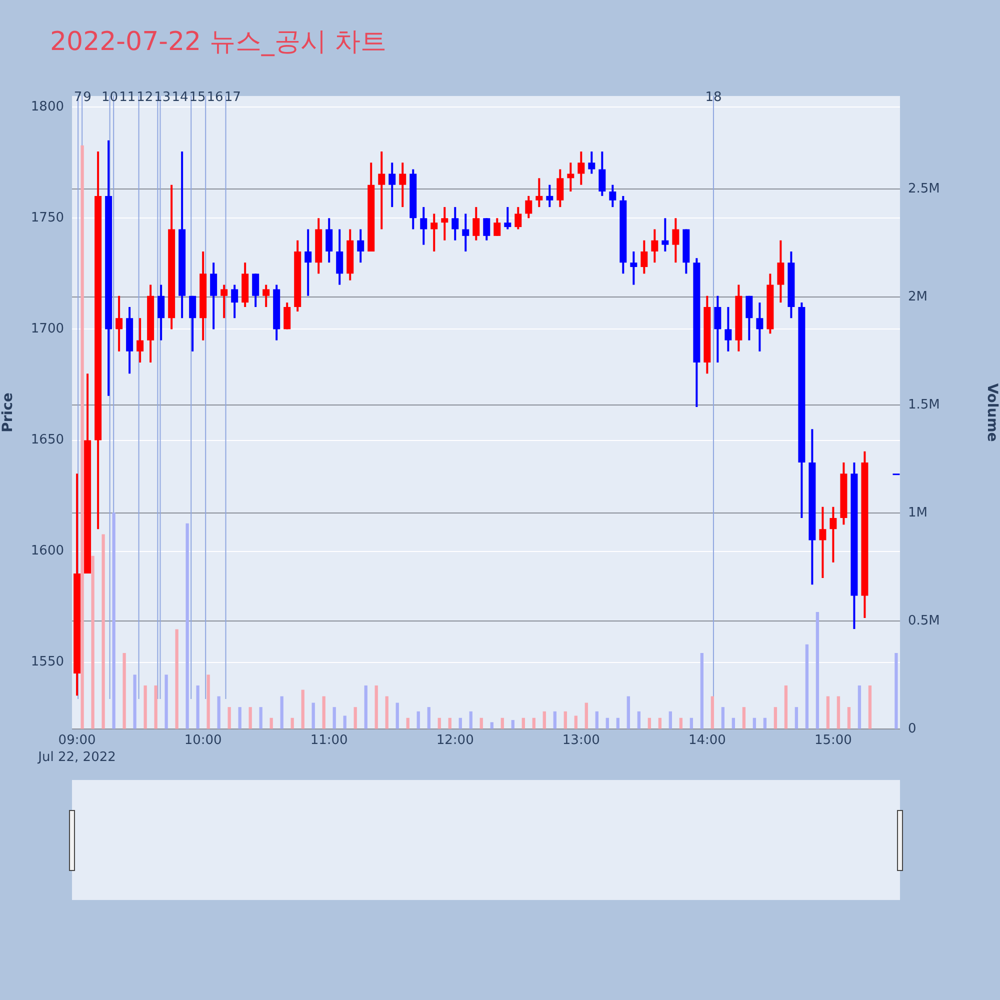  I want to click on x-tick-label: 14:00, so click(707, 740).